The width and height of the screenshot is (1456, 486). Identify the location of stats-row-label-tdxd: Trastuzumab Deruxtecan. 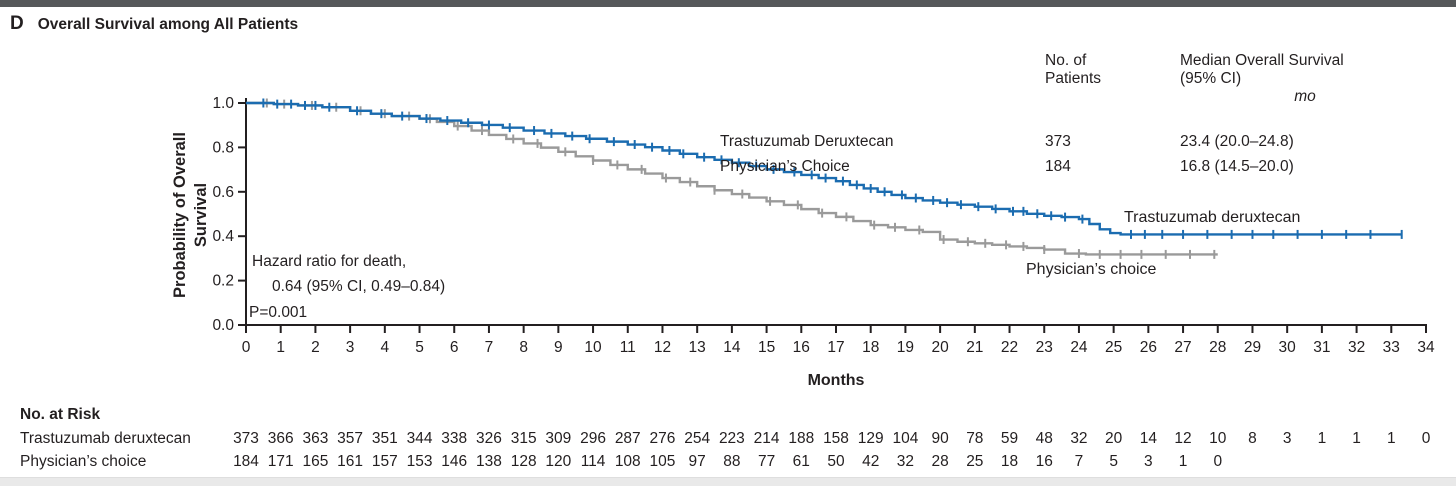
(807, 141).